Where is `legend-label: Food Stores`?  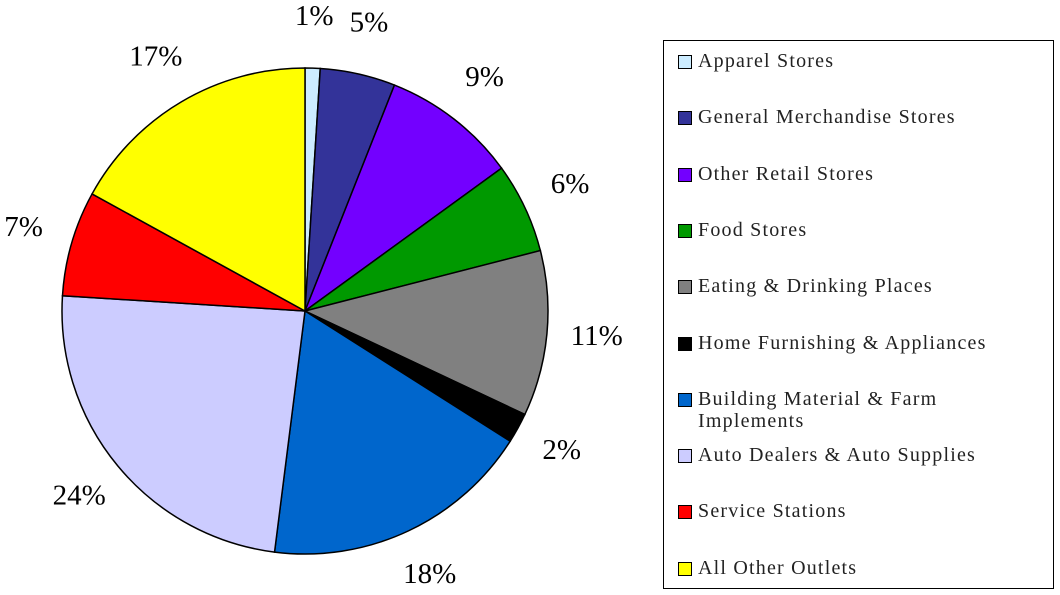
legend-label: Food Stores is located at coordinates (753, 229).